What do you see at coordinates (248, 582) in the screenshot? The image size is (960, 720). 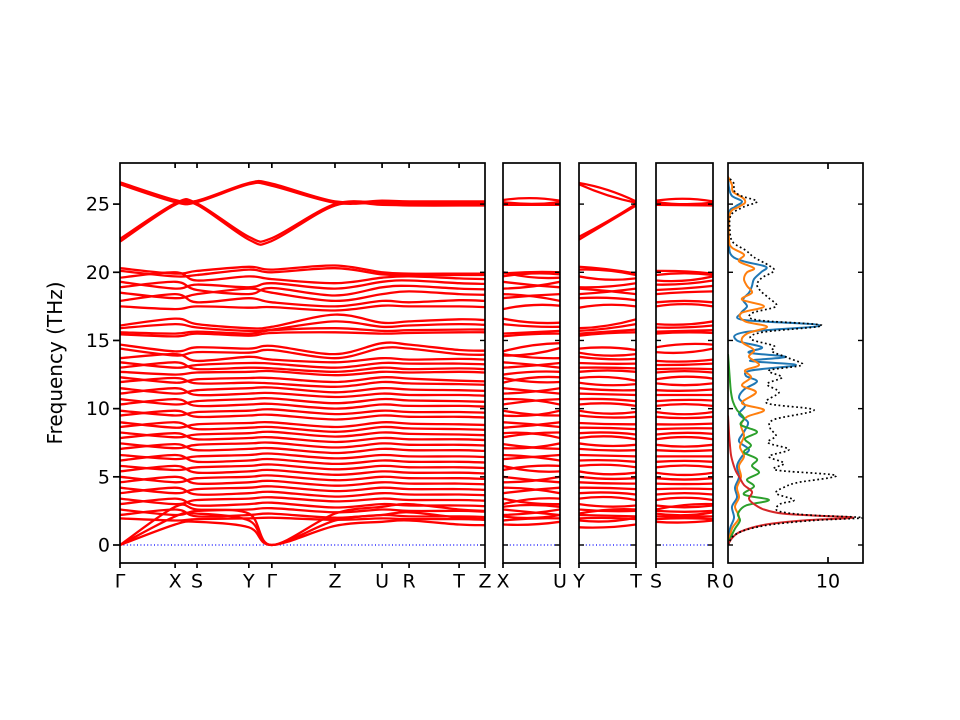 I see `k-point-label: Y` at bounding box center [248, 582].